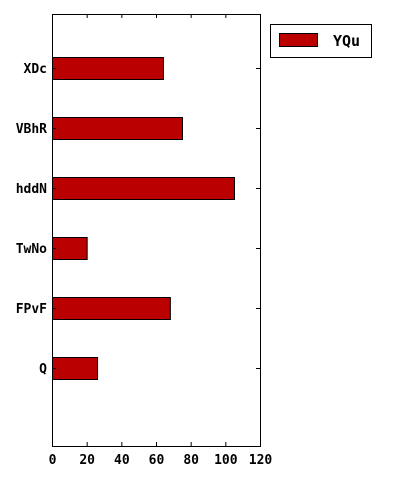 The width and height of the screenshot is (400, 480). I want to click on x-tick-label: 0, so click(53, 460).